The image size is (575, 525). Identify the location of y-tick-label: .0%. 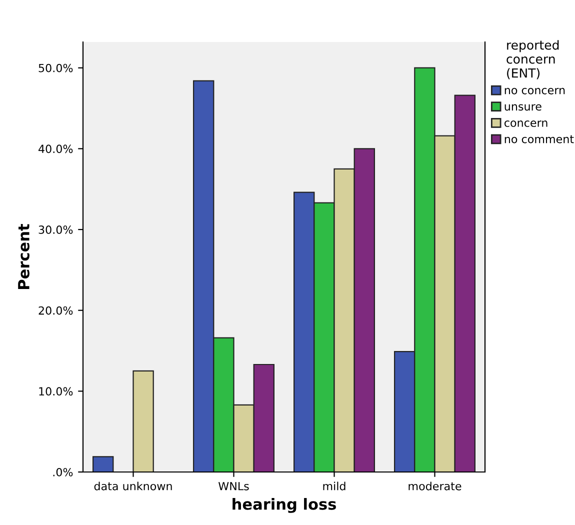
(63, 472).